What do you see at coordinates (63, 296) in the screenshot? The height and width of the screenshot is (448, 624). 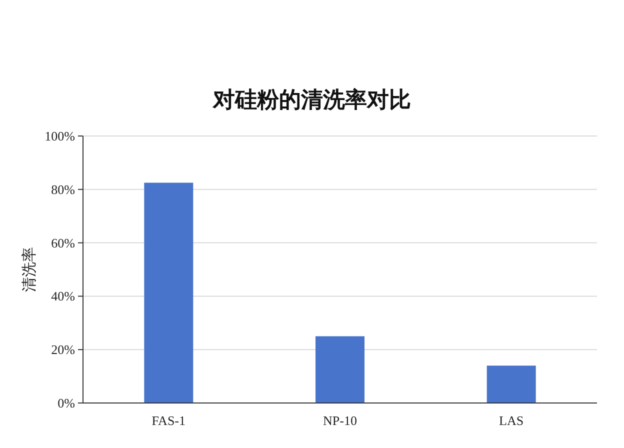 I see `y-tick-label: 40%` at bounding box center [63, 296].